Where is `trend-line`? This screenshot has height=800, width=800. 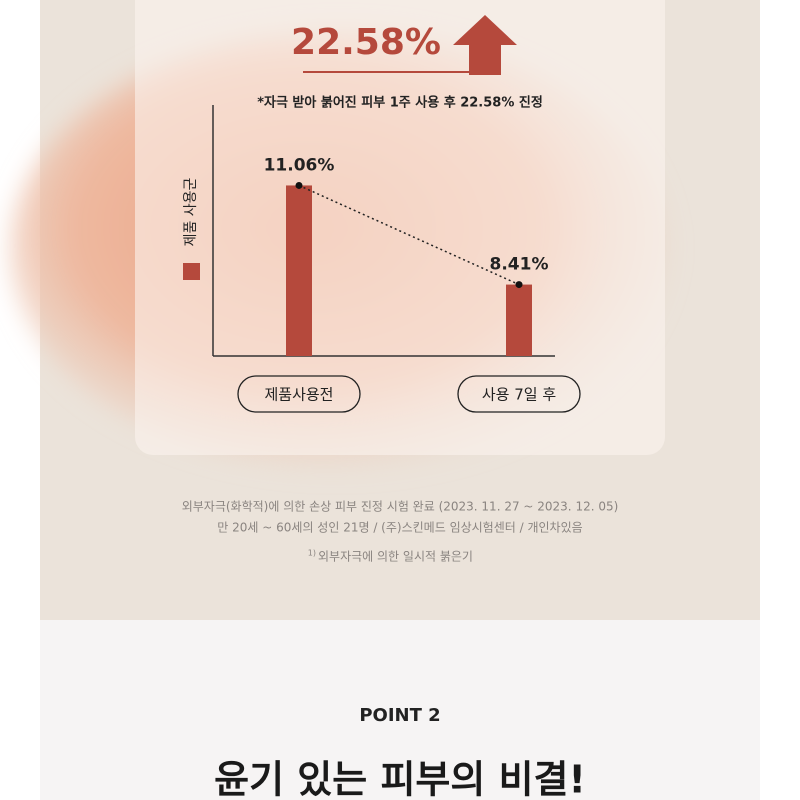
trend-line is located at coordinates (409, 235).